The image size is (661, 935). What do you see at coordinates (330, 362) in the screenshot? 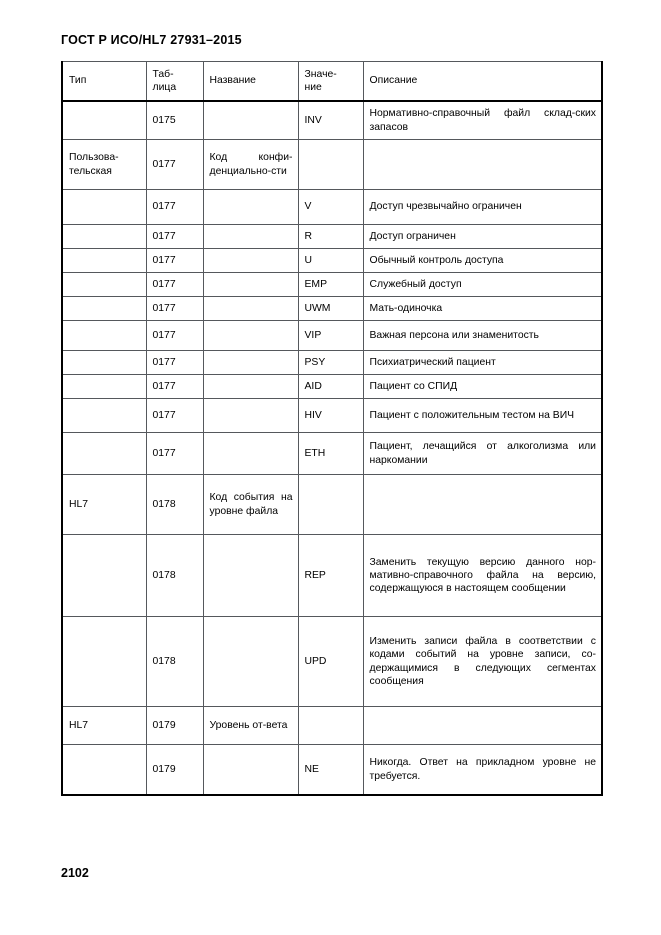
I see `cell-value: PSY` at bounding box center [330, 362].